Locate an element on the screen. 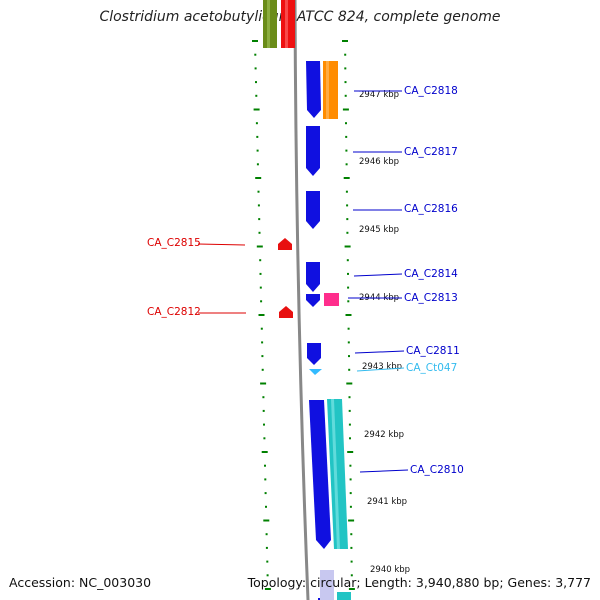  gene-arrow-ca-c2813 is located at coordinates (313, 300).